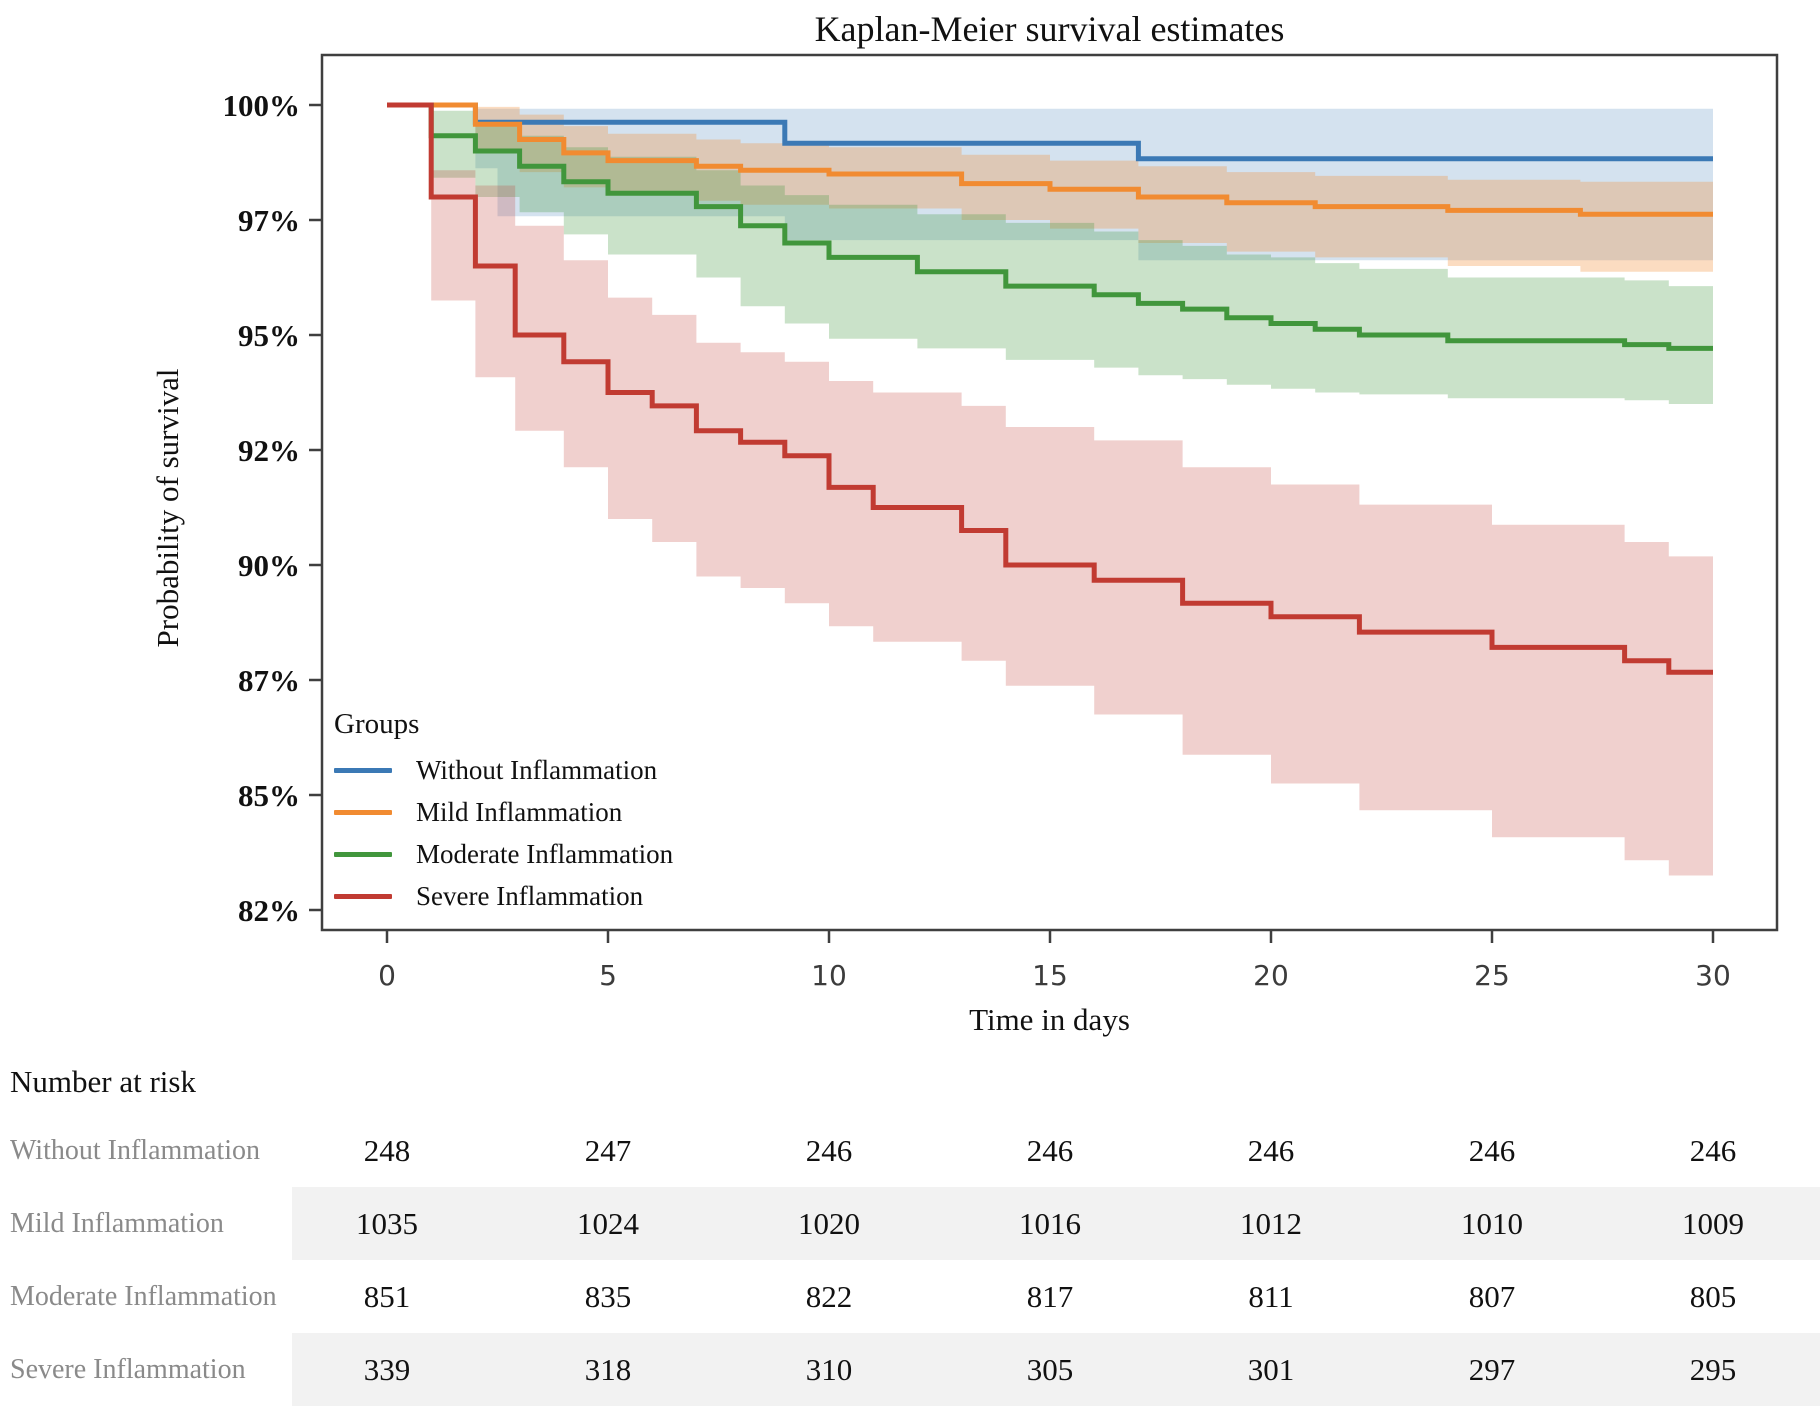 The height and width of the screenshot is (1406, 1820). What do you see at coordinates (1049, 29) in the screenshot?
I see `chart-title: Kaplan-Meier survival estimates` at bounding box center [1049, 29].